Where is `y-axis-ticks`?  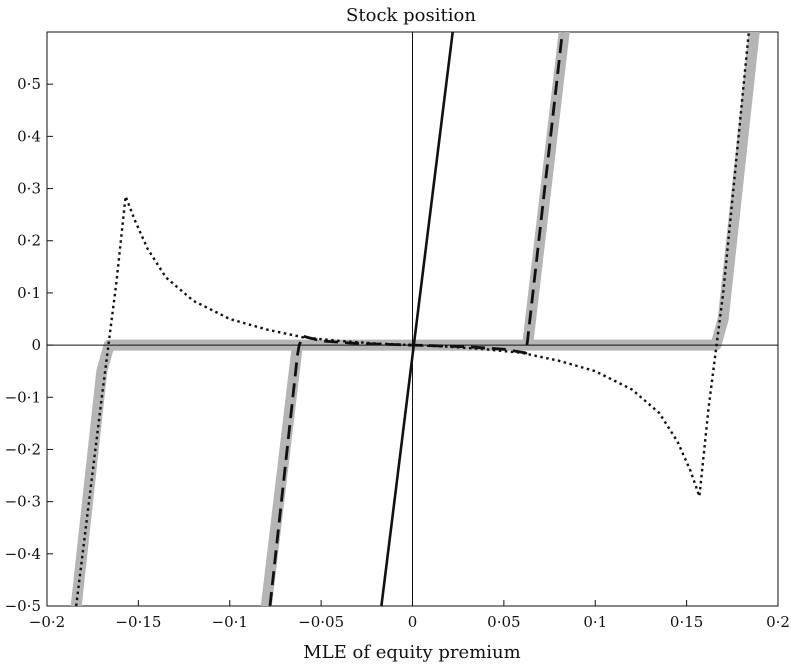 y-axis-ticks is located at coordinates (50, 345).